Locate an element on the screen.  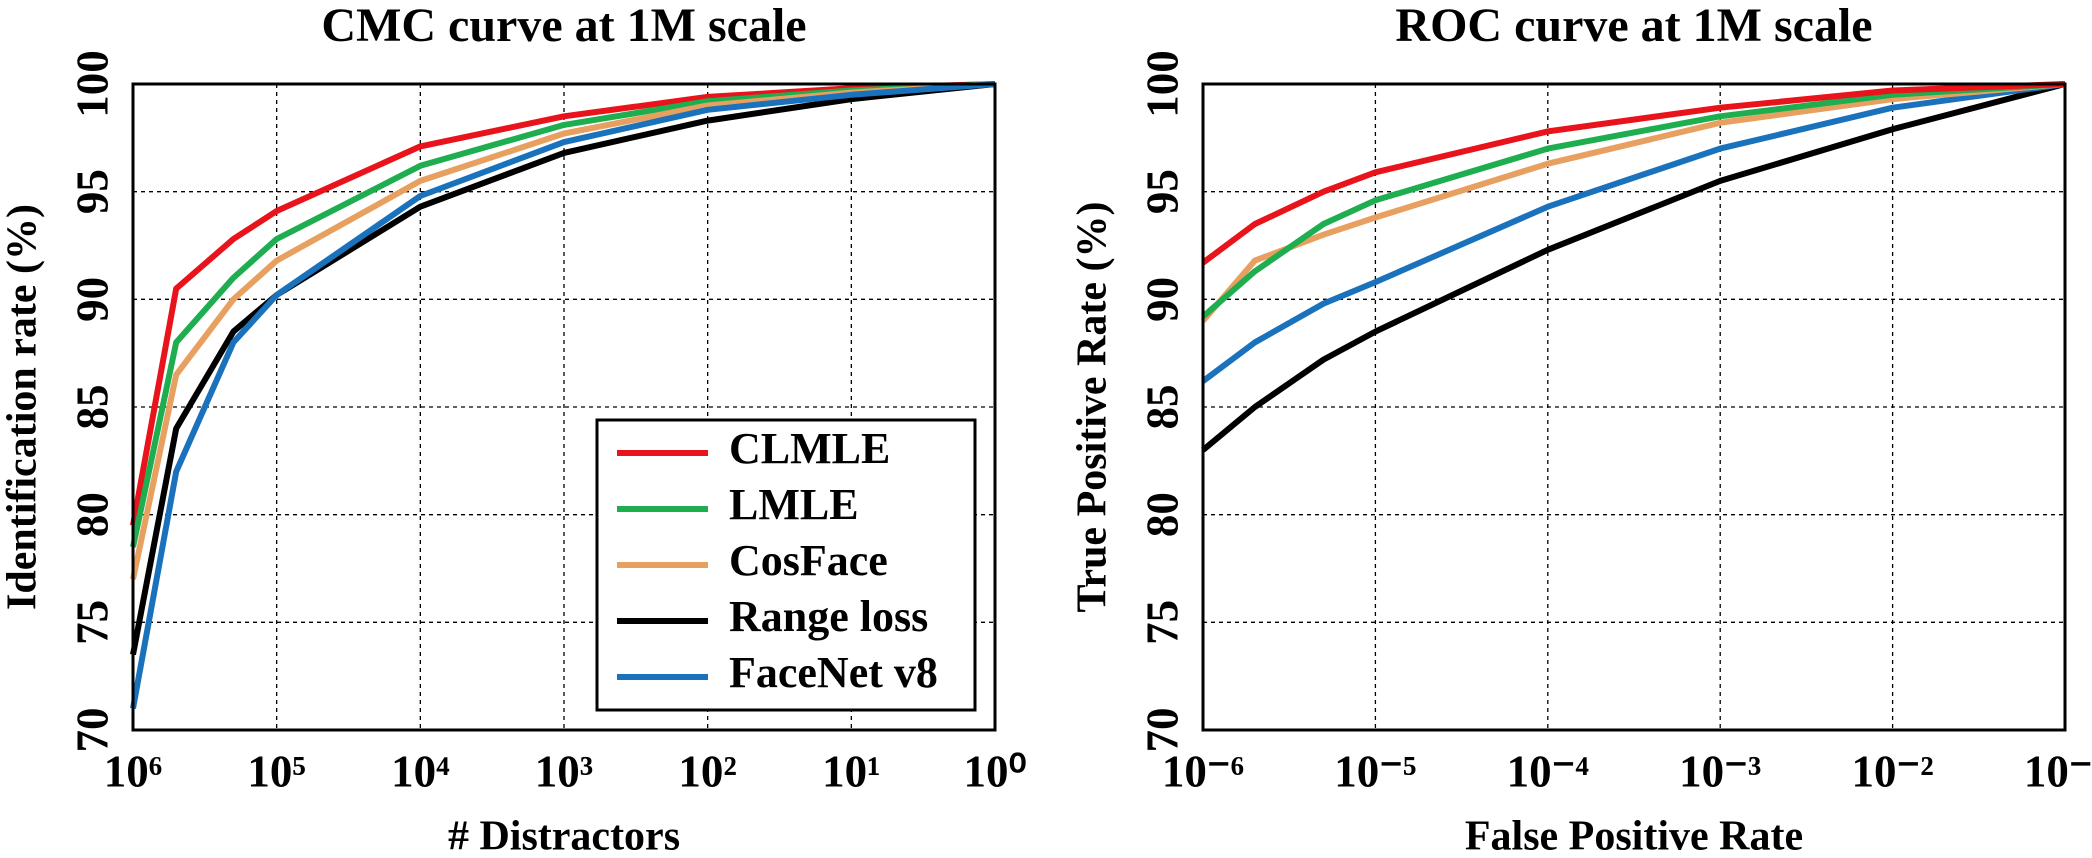
x-tick-label: 10⁵ is located at coordinates (276, 771).